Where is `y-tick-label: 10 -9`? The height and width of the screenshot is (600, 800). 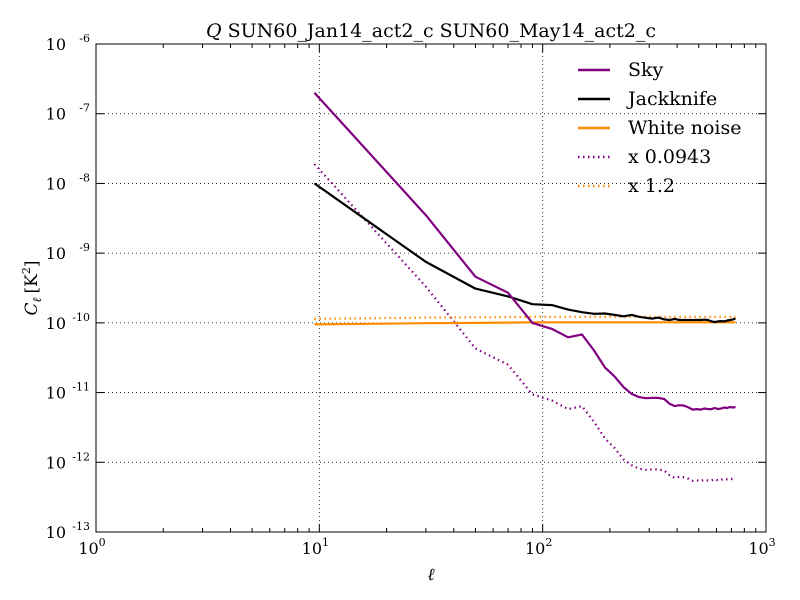 y-tick-label: 10 -9 is located at coordinates (68, 252).